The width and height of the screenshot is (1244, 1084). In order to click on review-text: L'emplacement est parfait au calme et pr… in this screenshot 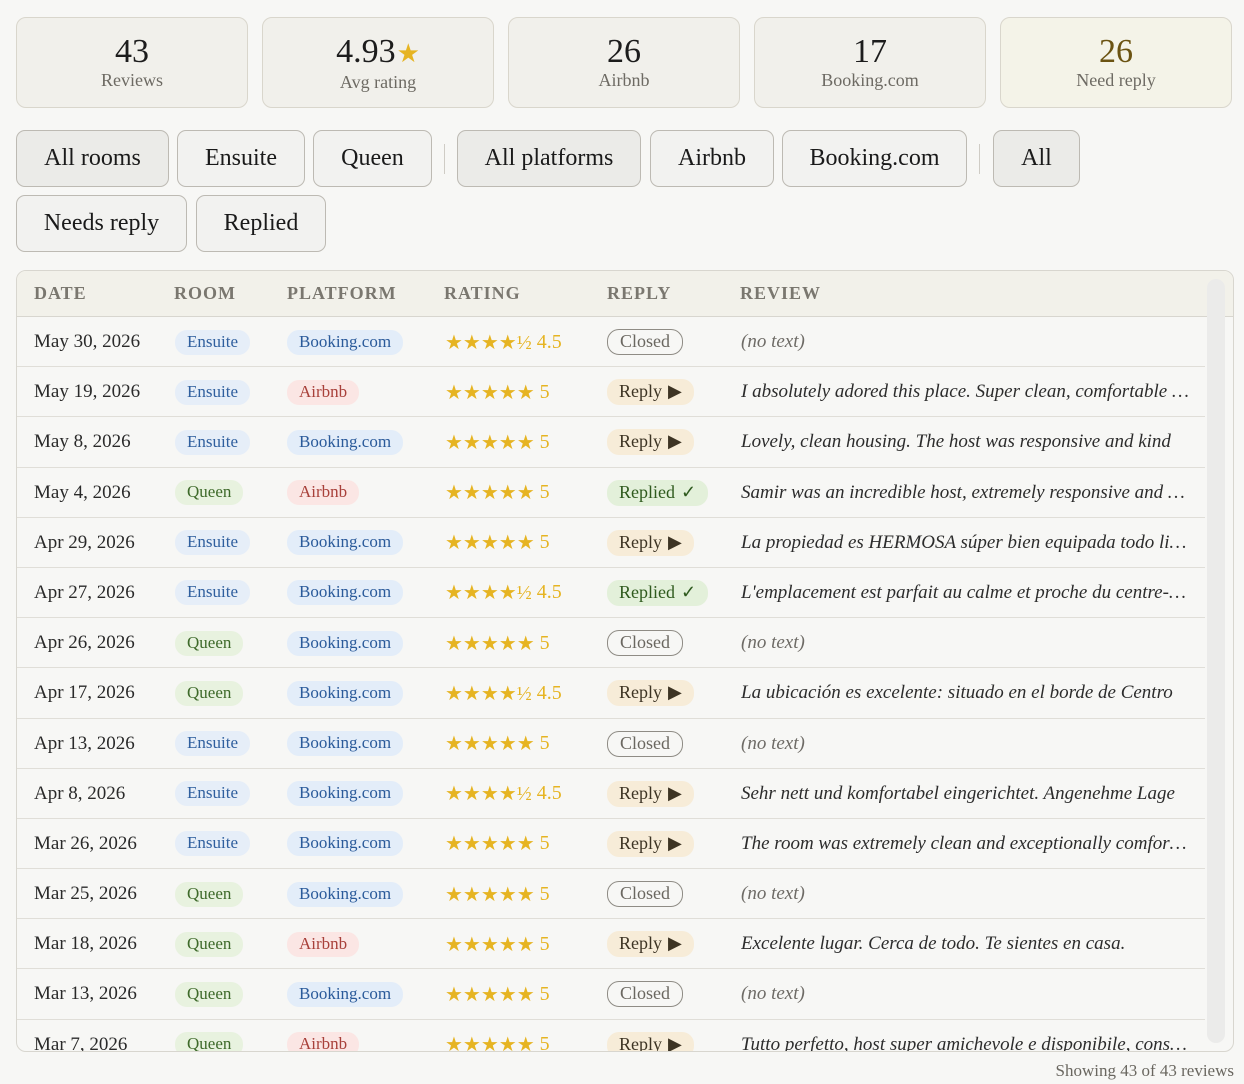, I will do `click(965, 592)`.